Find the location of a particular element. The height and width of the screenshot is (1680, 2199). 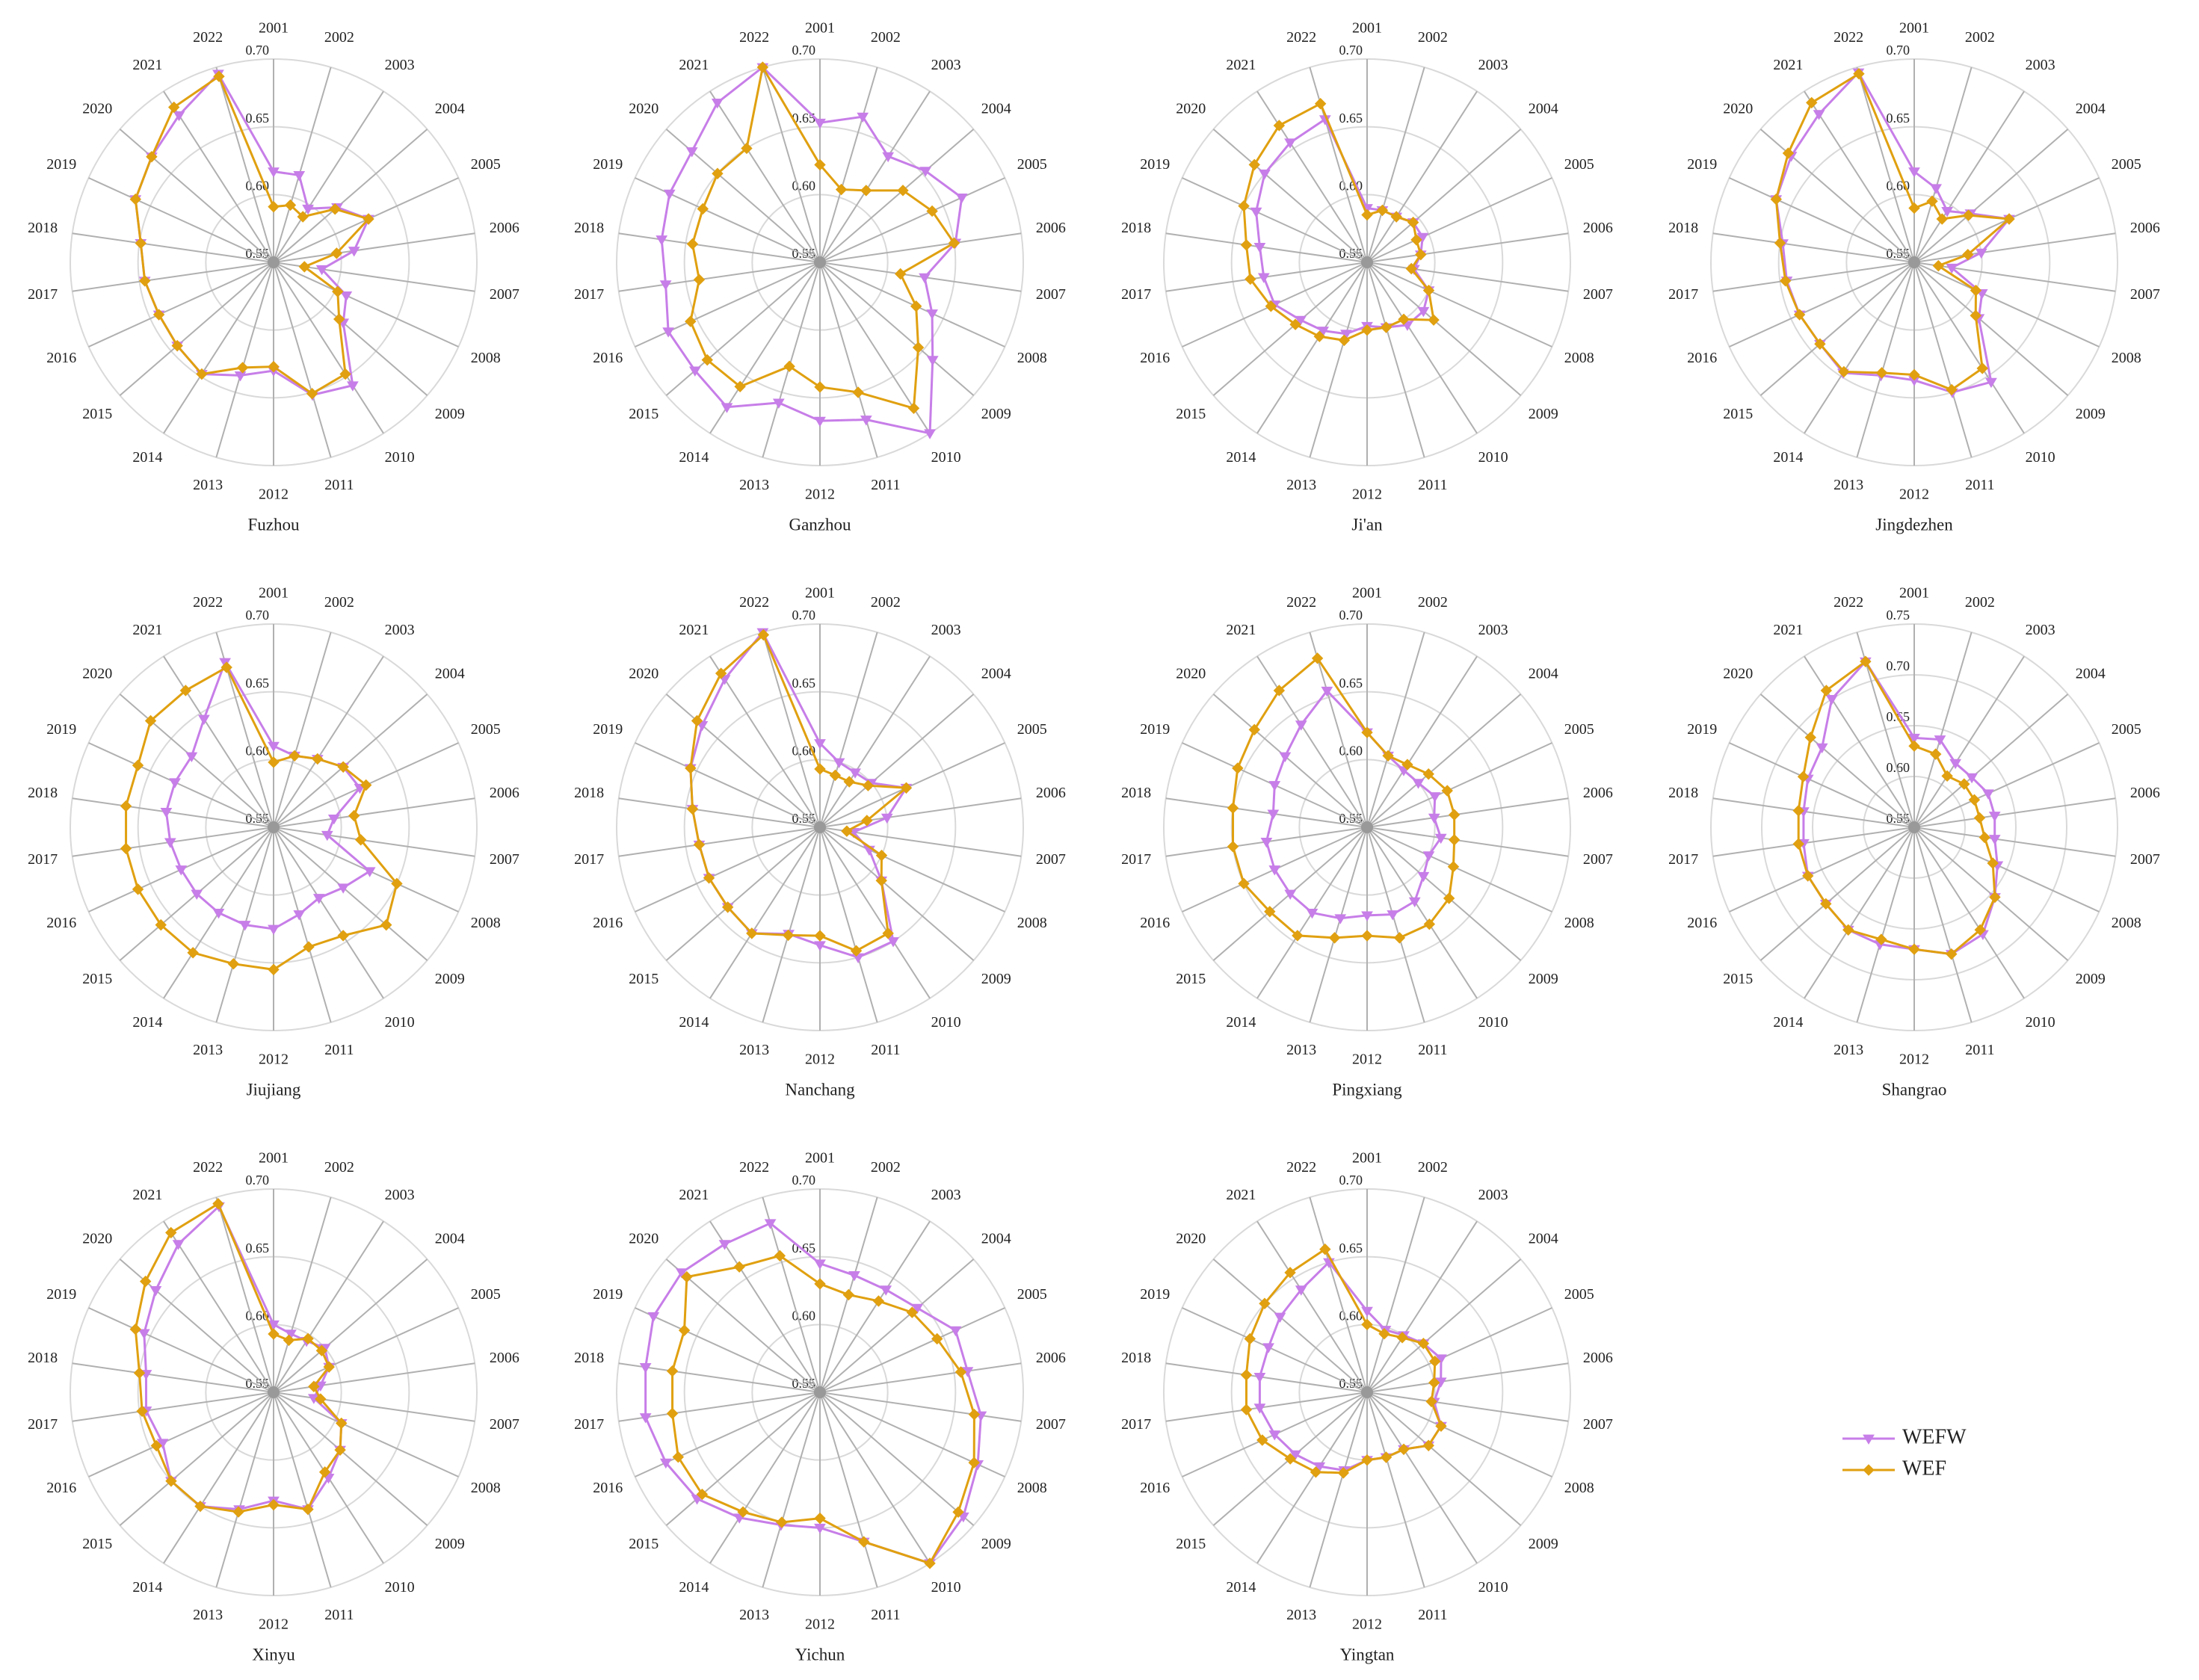

category-label: 2011 is located at coordinates (1432, 1050).